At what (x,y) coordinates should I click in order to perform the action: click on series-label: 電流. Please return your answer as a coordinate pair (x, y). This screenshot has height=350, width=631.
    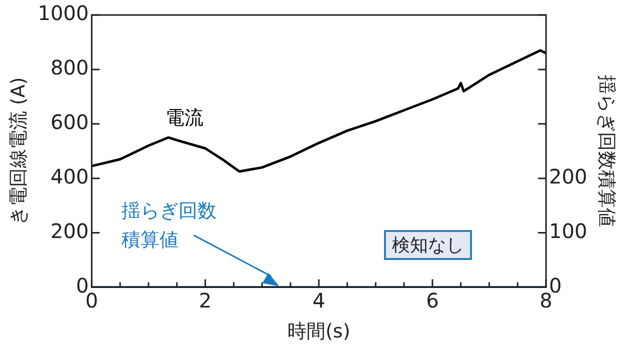
    Looking at the image, I should click on (185, 117).